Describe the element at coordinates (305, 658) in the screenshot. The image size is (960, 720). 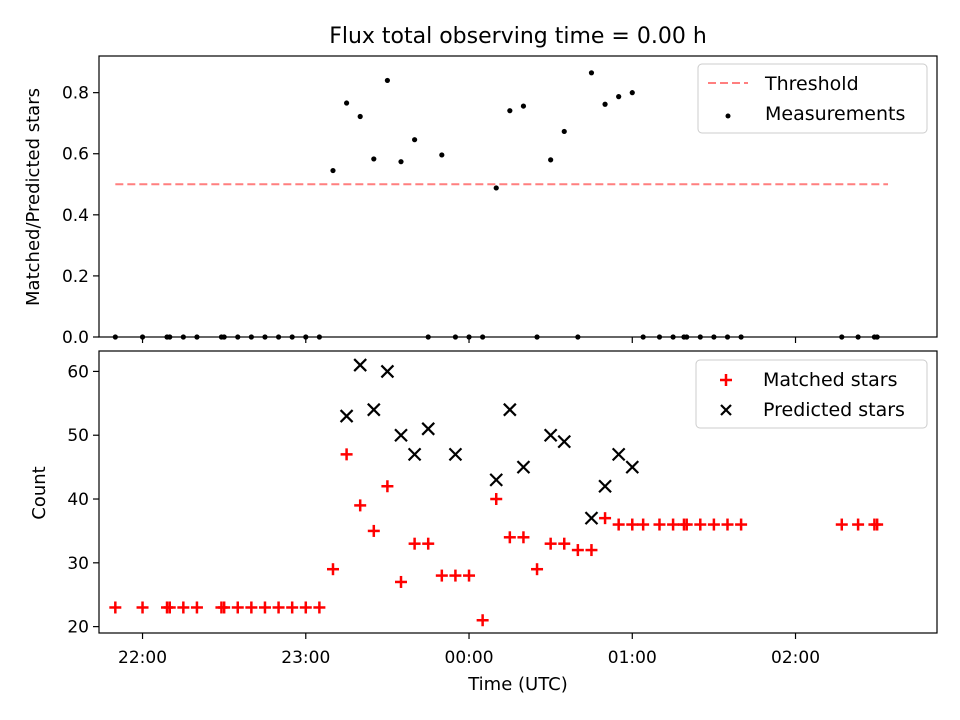
I see `count-x-tick-label: 23:00` at that location.